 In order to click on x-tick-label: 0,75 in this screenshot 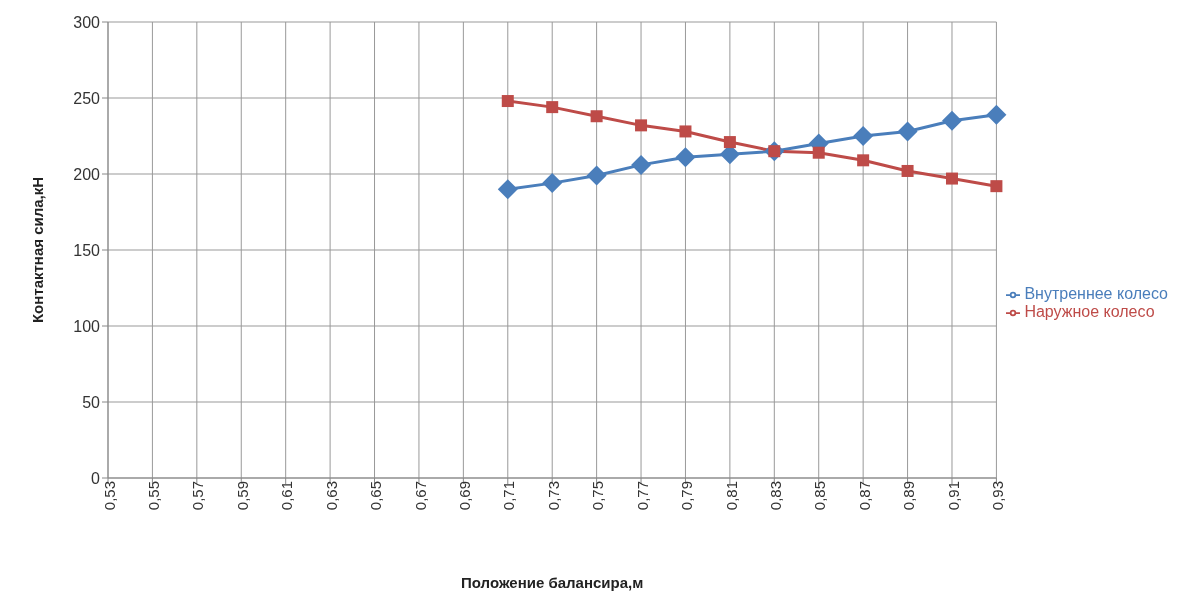, I will do `click(598, 496)`.